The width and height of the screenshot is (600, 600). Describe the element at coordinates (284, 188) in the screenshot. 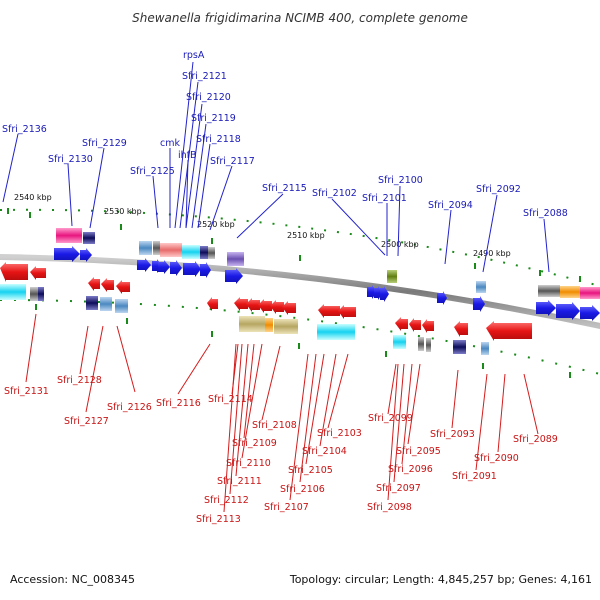

I see `gene-label-sfri-2115: Sfri_2115` at that location.